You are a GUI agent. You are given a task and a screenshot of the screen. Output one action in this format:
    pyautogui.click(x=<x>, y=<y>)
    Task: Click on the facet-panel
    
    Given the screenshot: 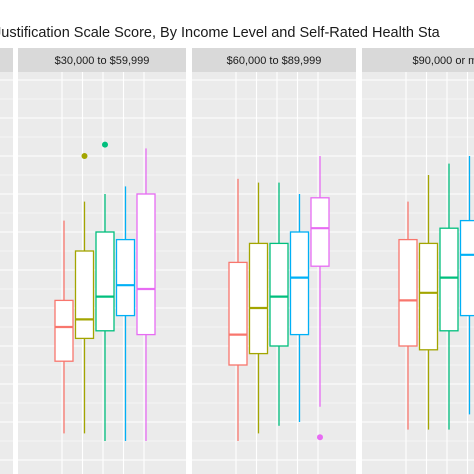 What is the action you would take?
    pyautogui.click(x=6, y=261)
    